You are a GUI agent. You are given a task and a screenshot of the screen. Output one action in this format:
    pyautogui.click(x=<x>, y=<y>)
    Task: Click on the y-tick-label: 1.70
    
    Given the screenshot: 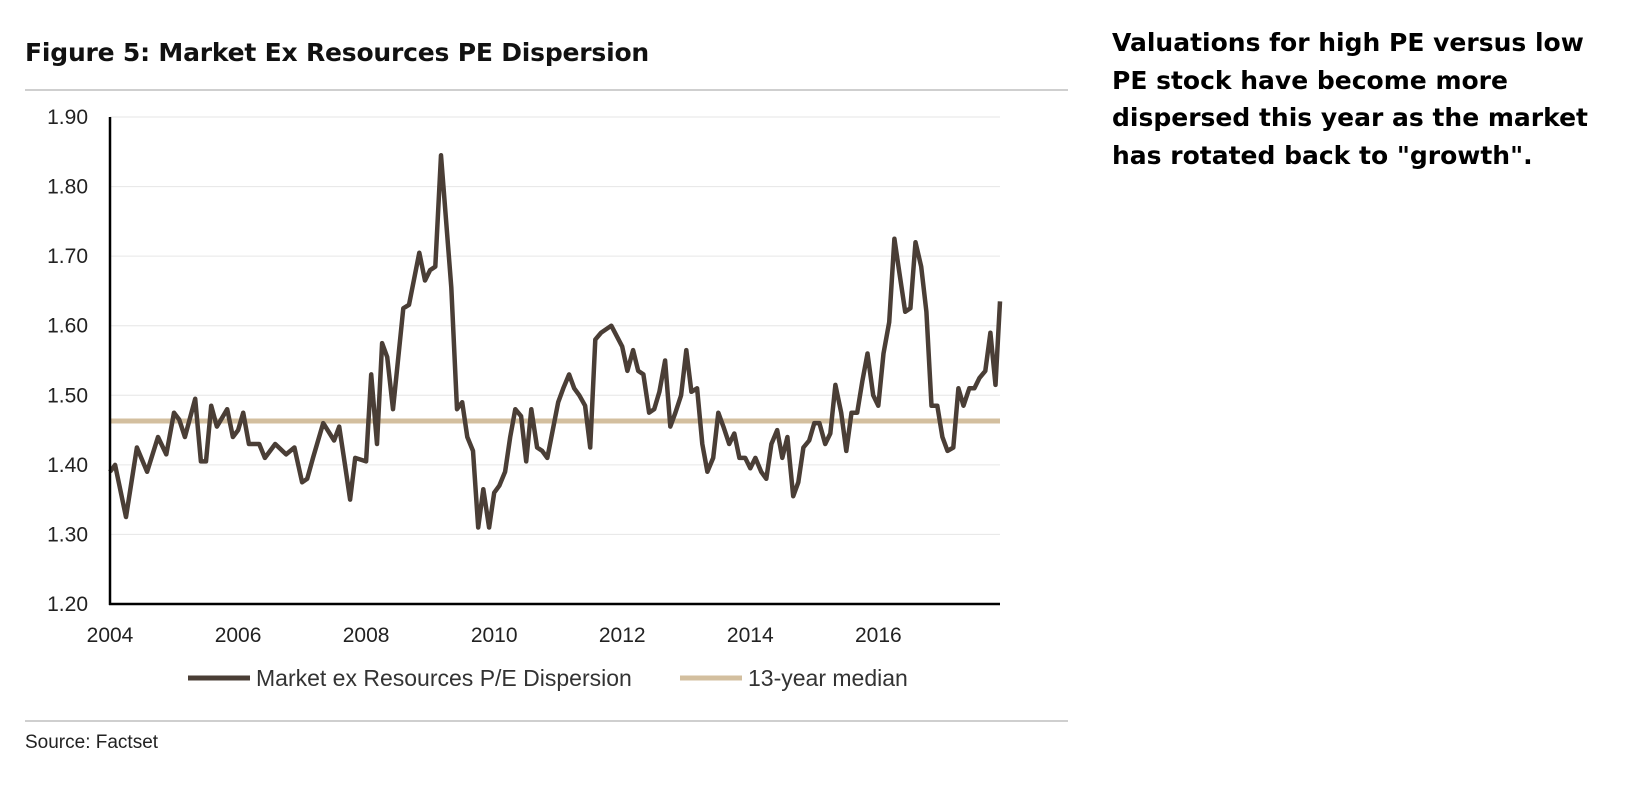 What is the action you would take?
    pyautogui.click(x=67, y=256)
    